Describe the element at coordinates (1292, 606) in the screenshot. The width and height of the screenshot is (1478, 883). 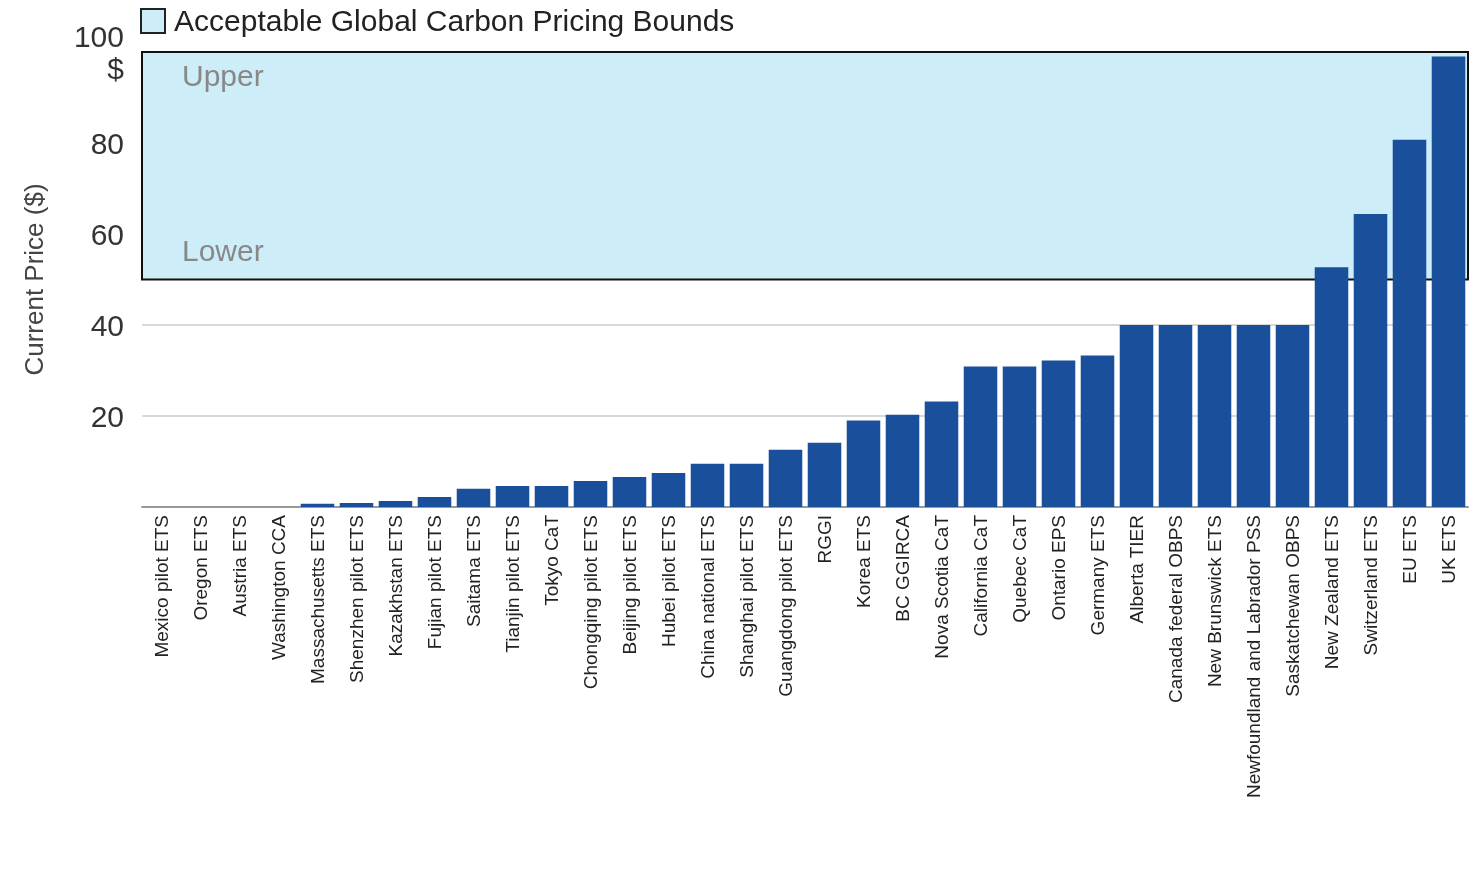
I see `x-tick-label: Saskatchewan OBPS` at that location.